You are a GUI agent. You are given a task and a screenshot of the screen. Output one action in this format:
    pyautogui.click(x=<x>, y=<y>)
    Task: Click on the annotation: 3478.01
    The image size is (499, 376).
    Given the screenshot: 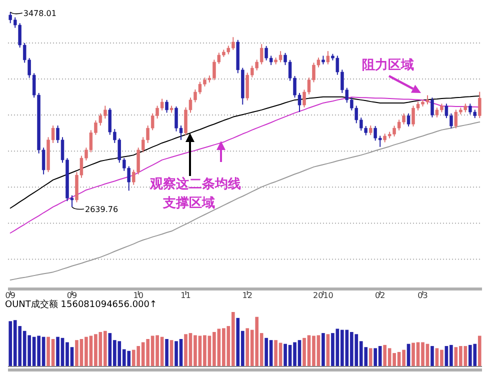 What is the action you would take?
    pyautogui.click(x=39, y=13)
    